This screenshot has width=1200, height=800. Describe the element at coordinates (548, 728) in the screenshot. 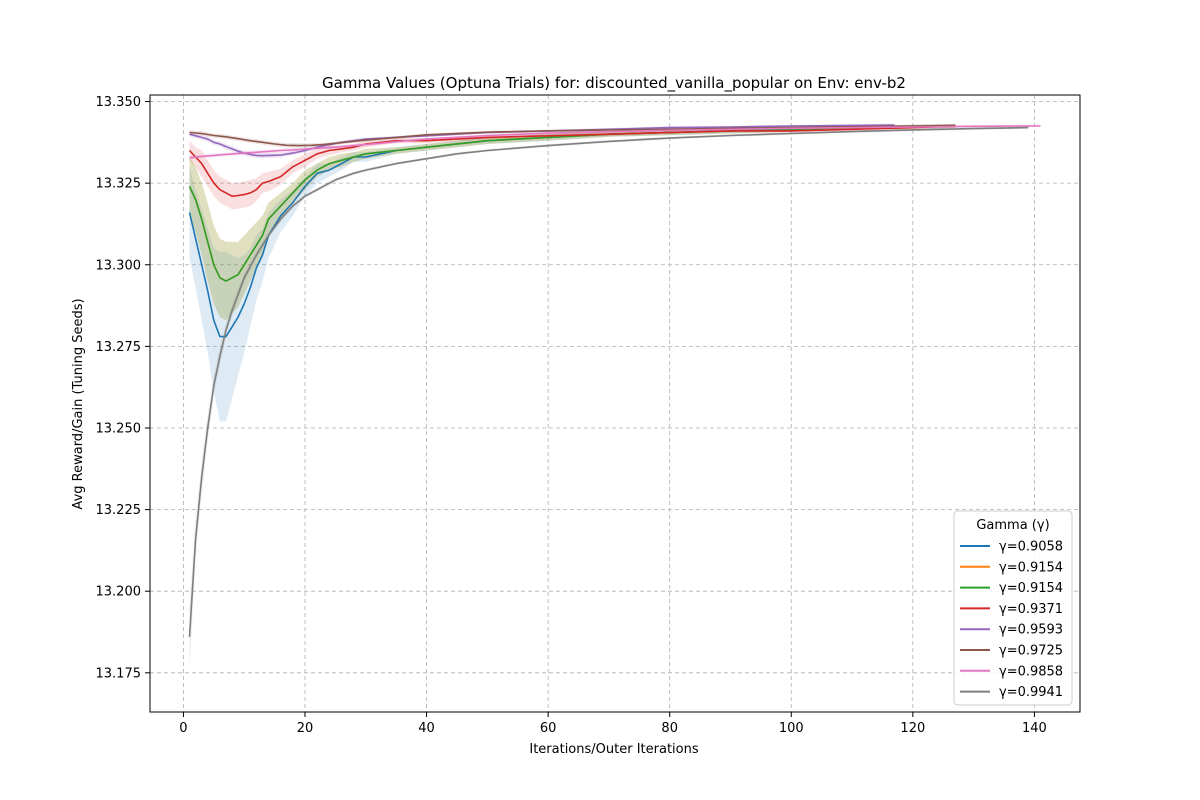

I see `x-tick-label: 60` at that location.